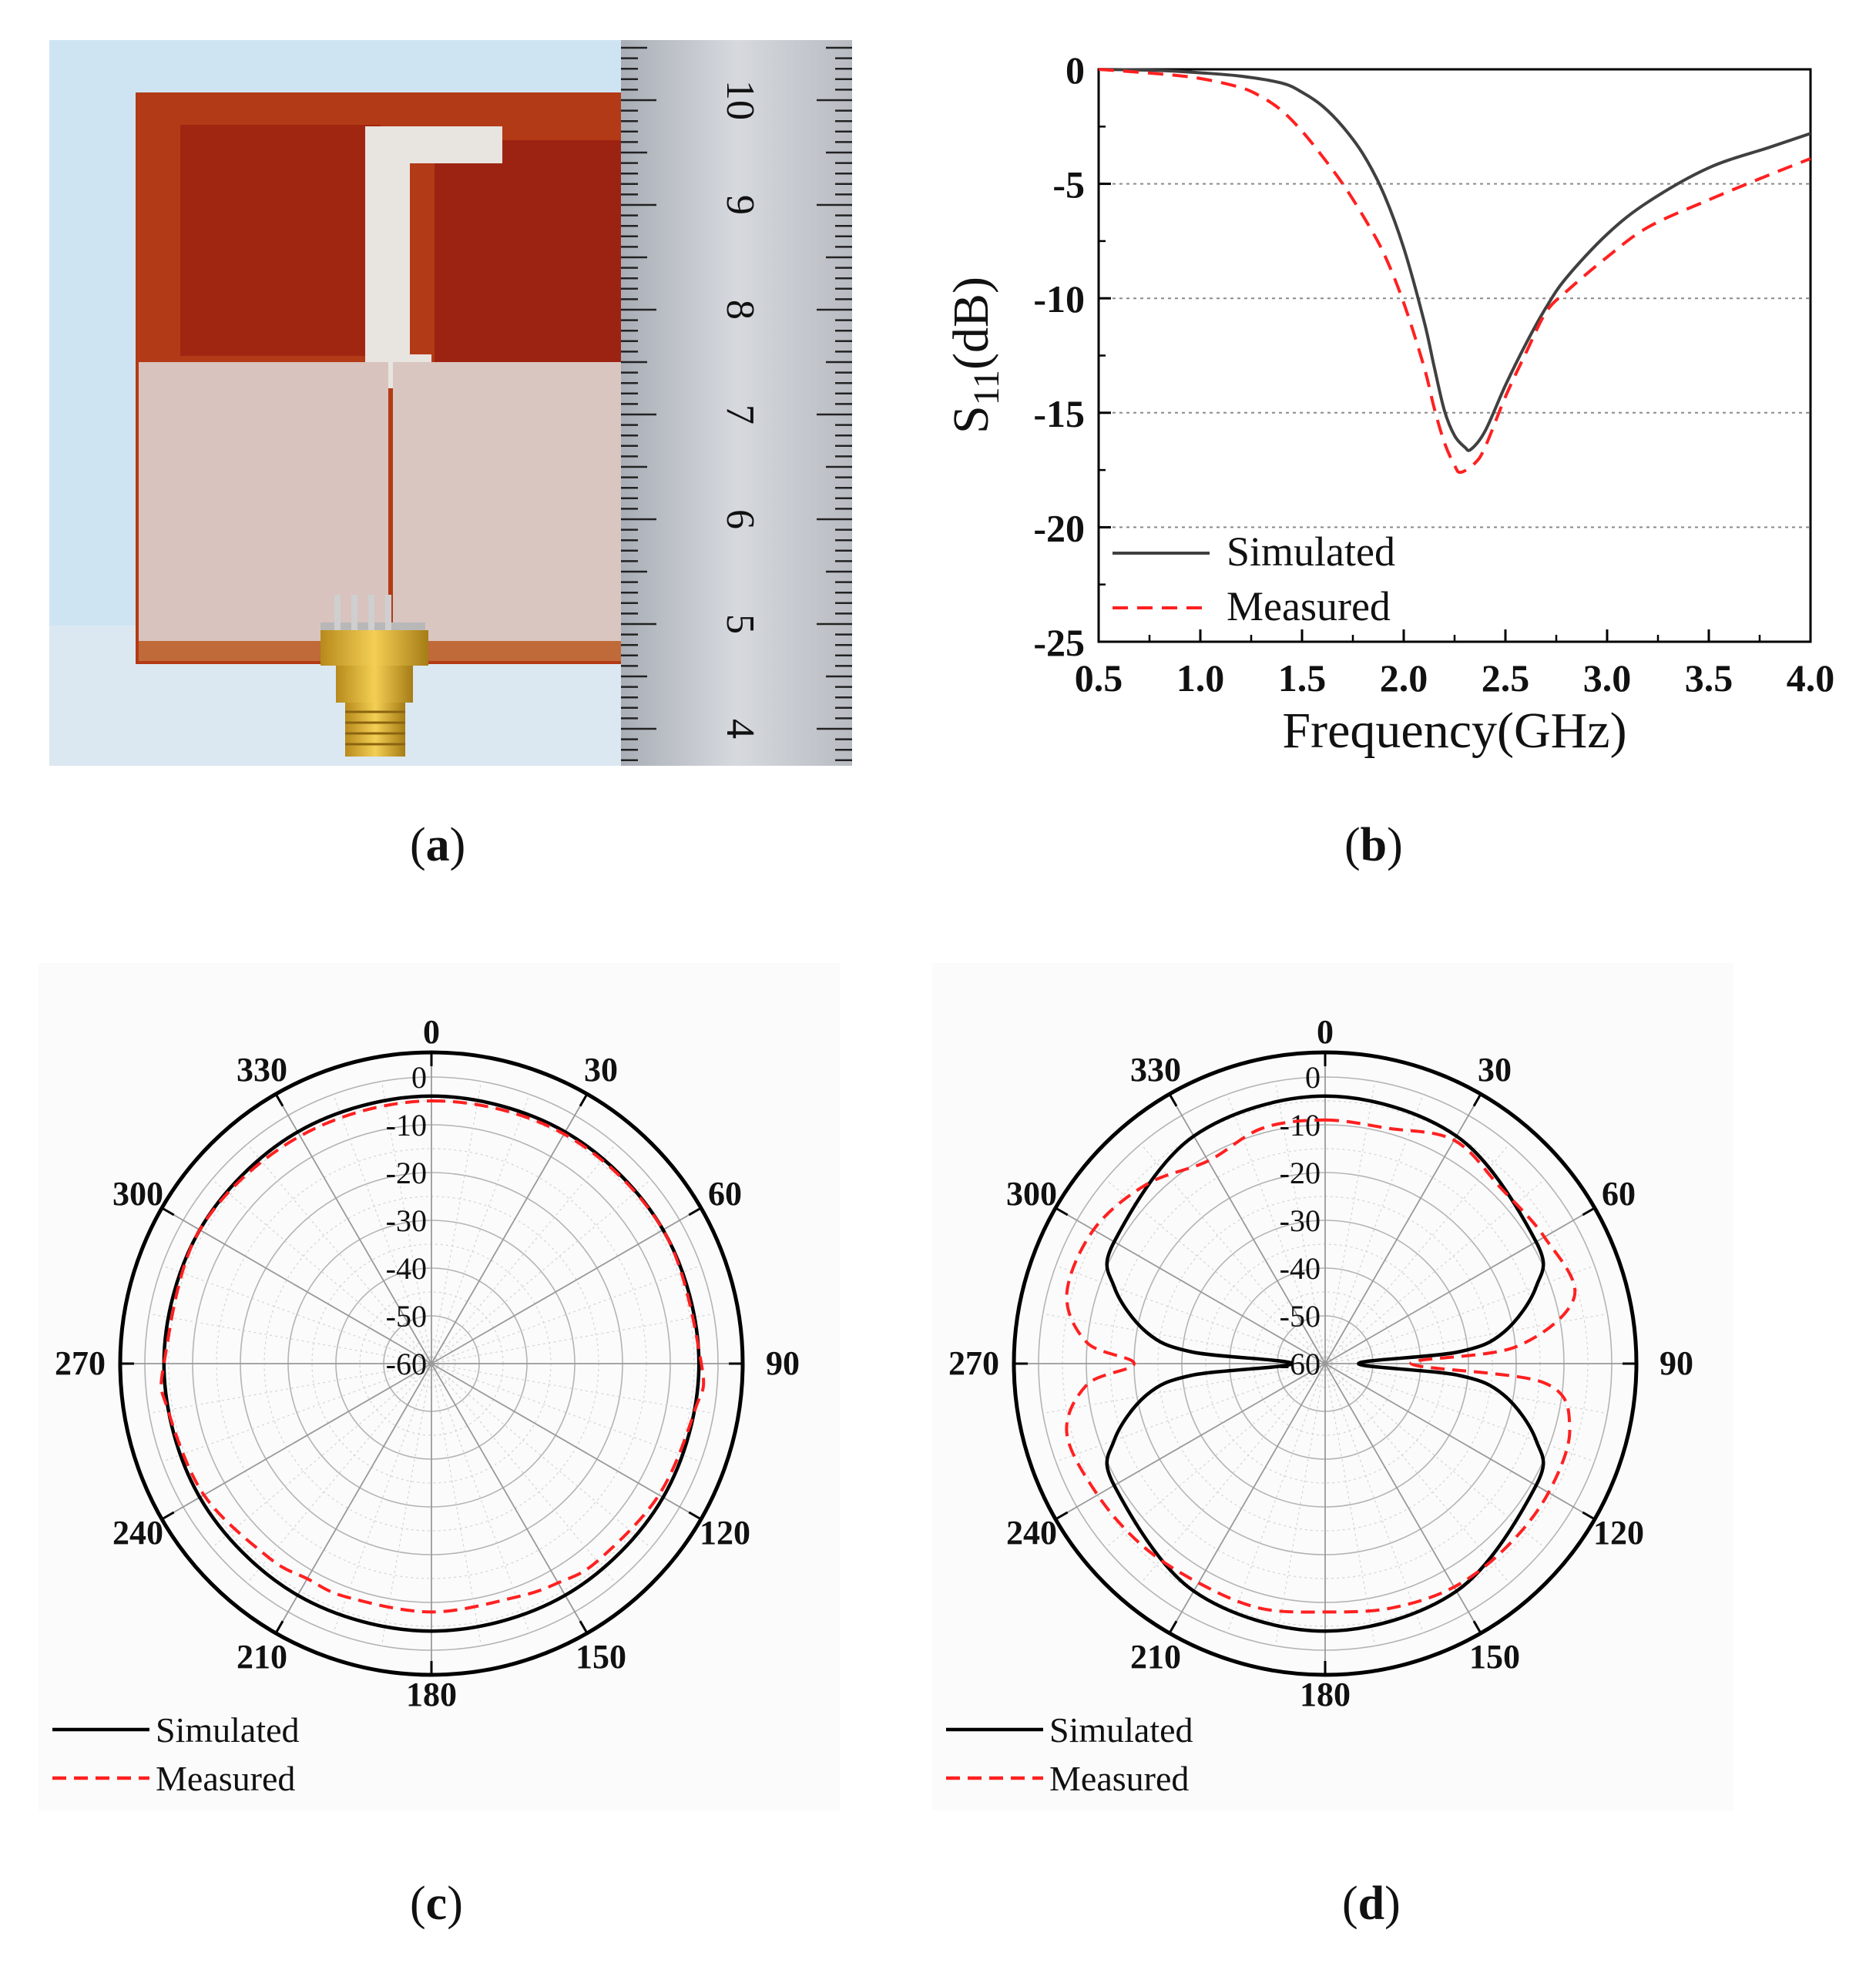  What do you see at coordinates (263, 501) in the screenshot?
I see `ground-plane-left` at bounding box center [263, 501].